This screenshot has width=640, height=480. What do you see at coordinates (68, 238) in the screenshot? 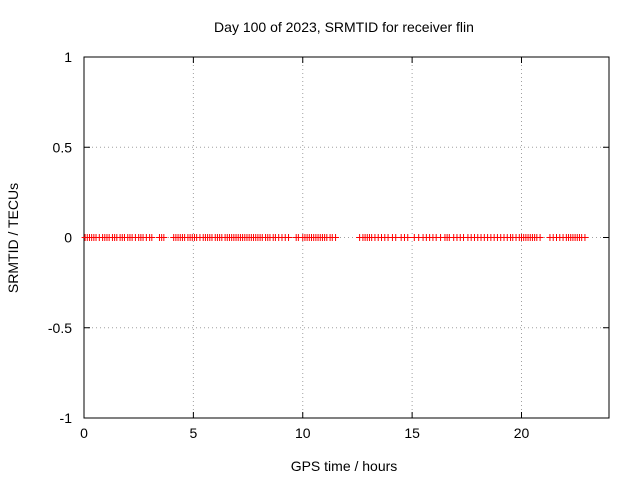
I see `y-tick-label: 0` at bounding box center [68, 238].